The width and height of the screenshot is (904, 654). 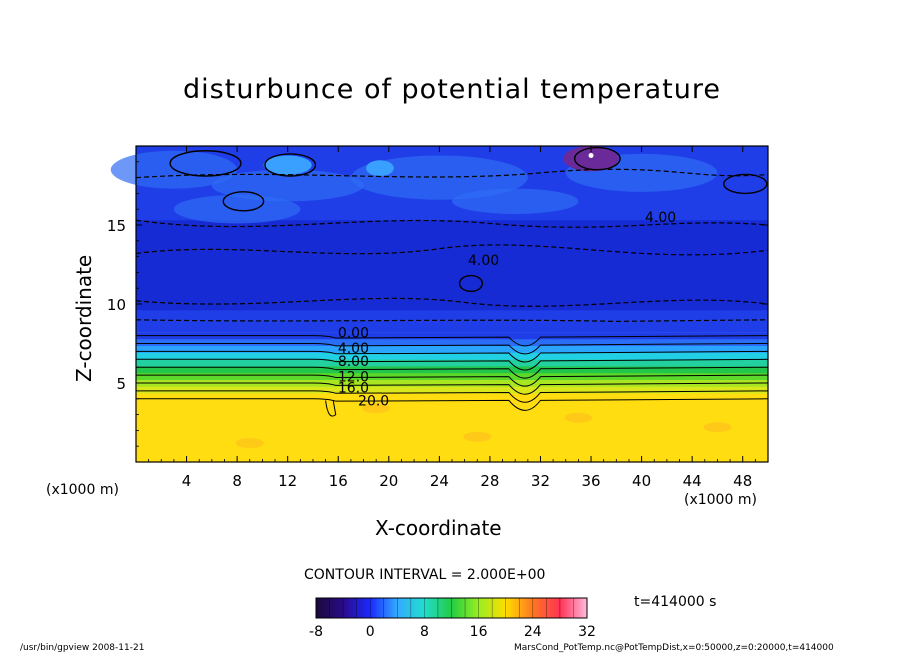 What do you see at coordinates (353, 333) in the screenshot?
I see `contour-label: 0.00` at bounding box center [353, 333].